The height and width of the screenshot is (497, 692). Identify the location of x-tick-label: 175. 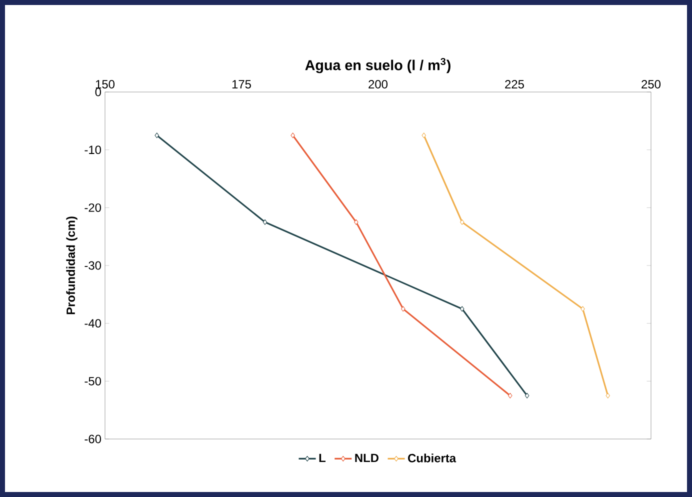
(241, 84).